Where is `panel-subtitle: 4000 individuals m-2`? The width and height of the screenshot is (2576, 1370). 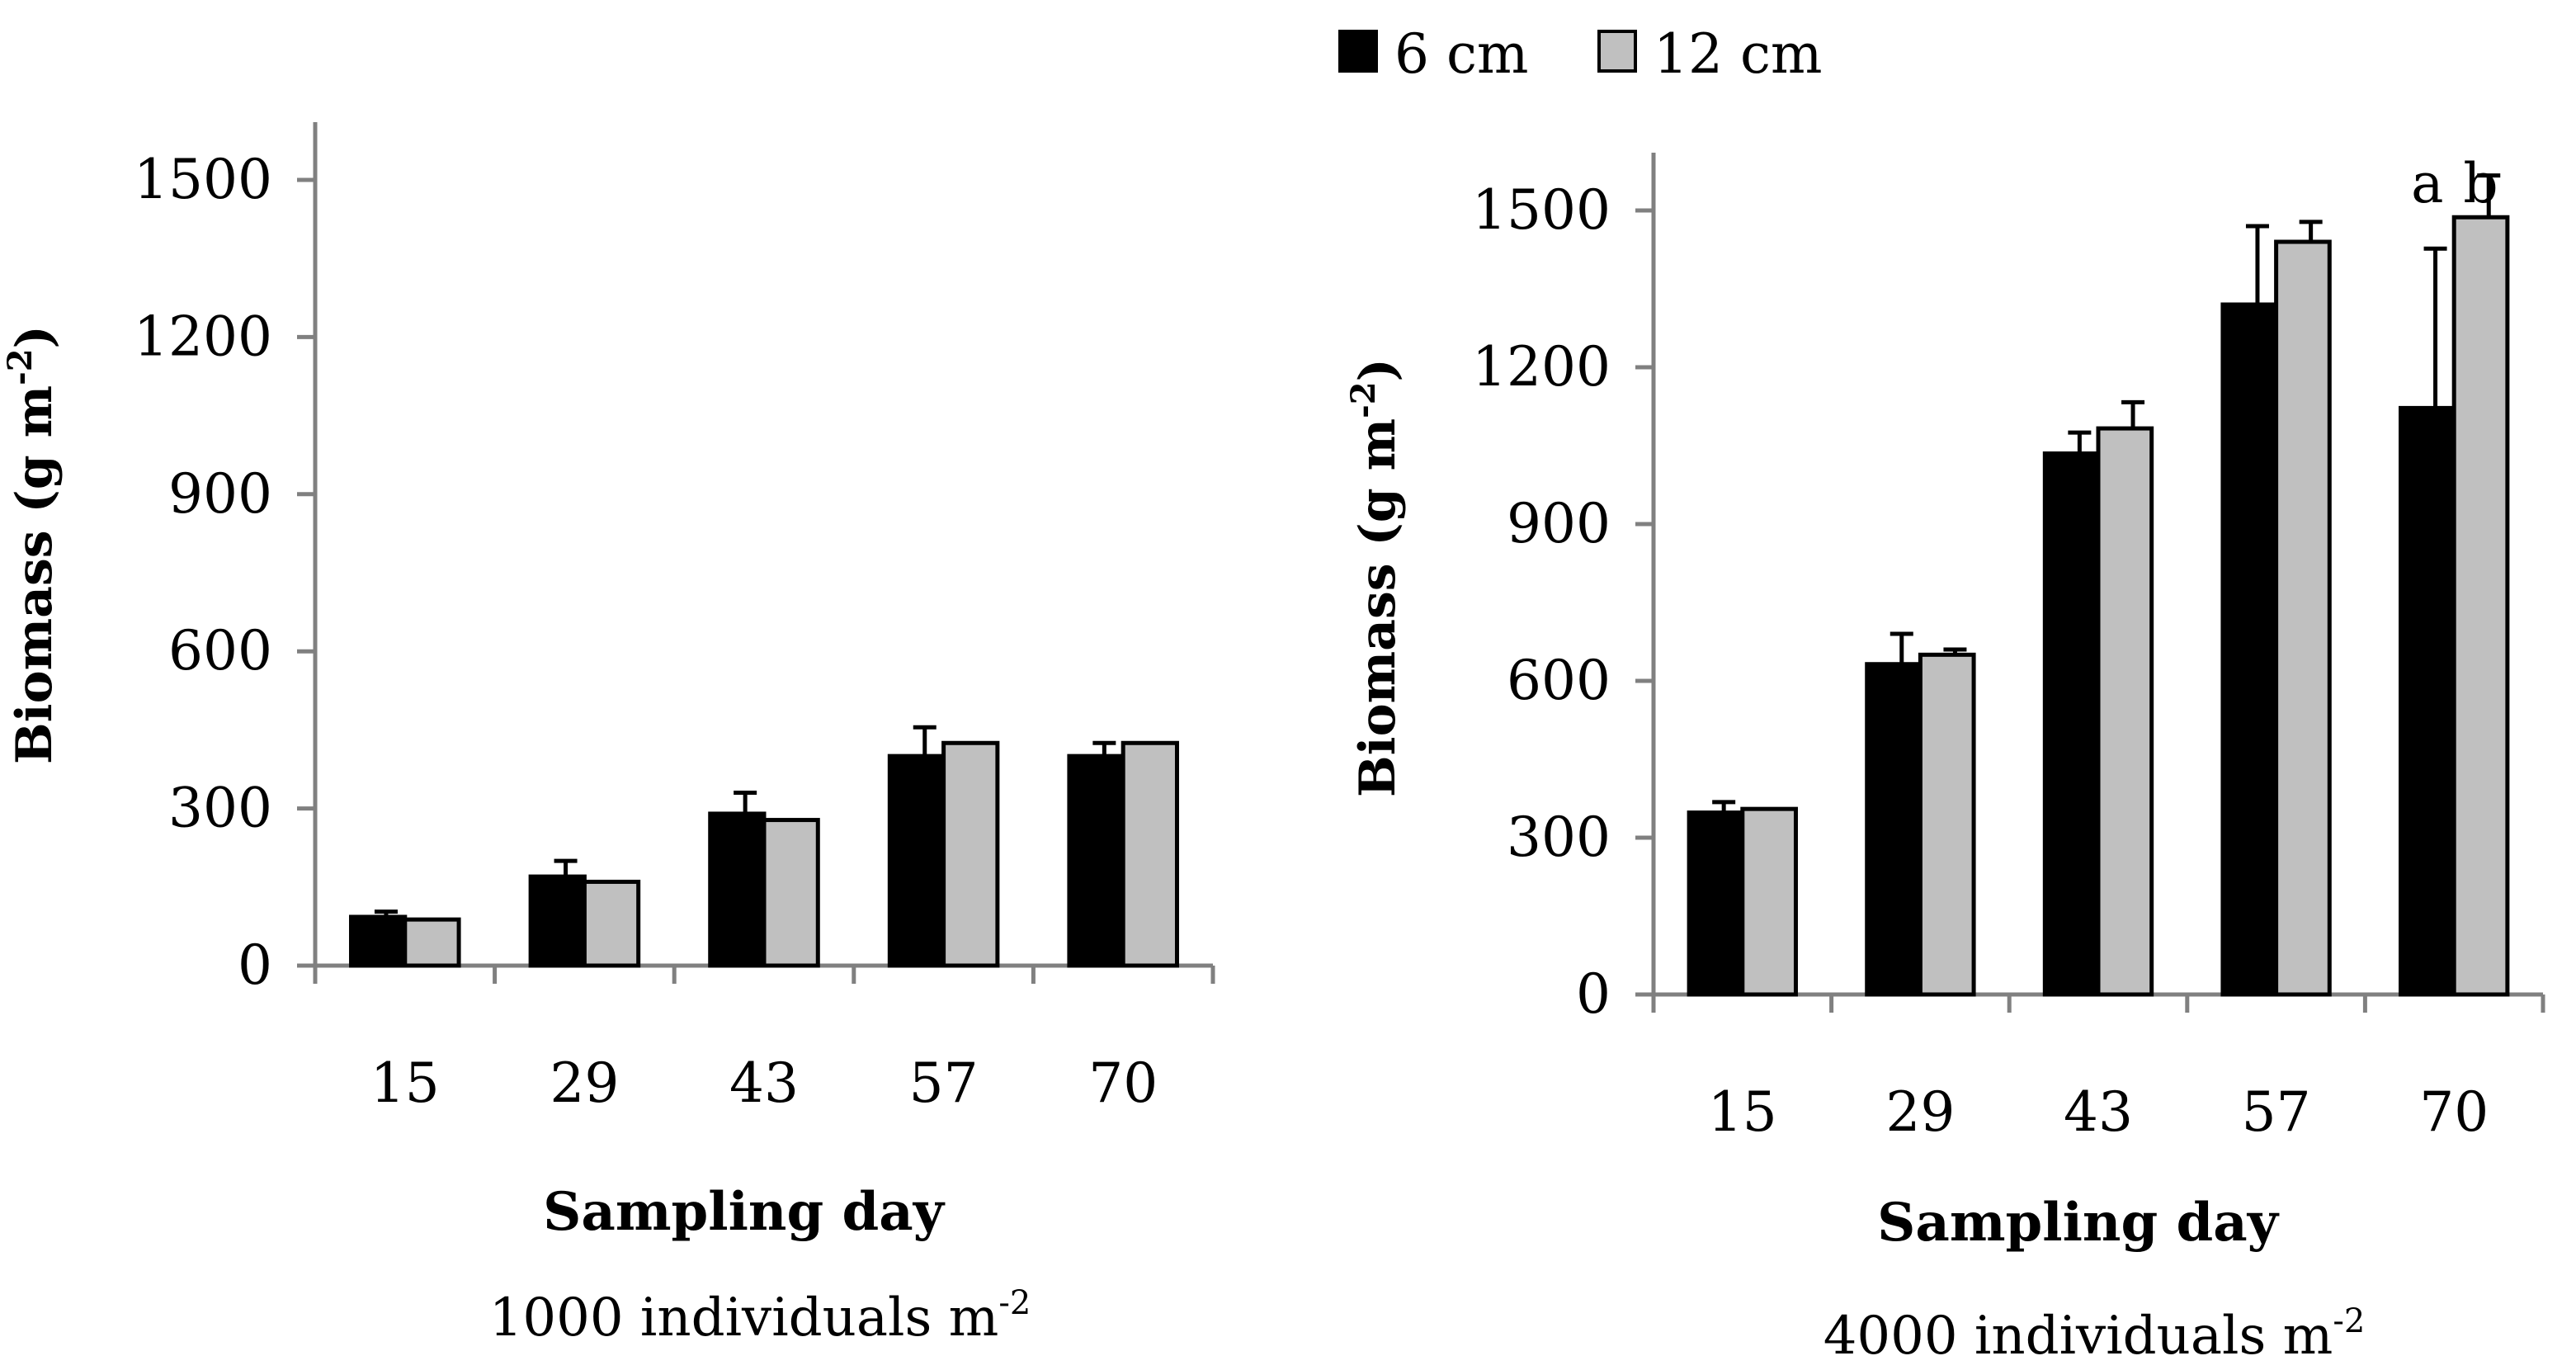
panel-subtitle: 4000 individuals m-2 is located at coordinates (2094, 1335).